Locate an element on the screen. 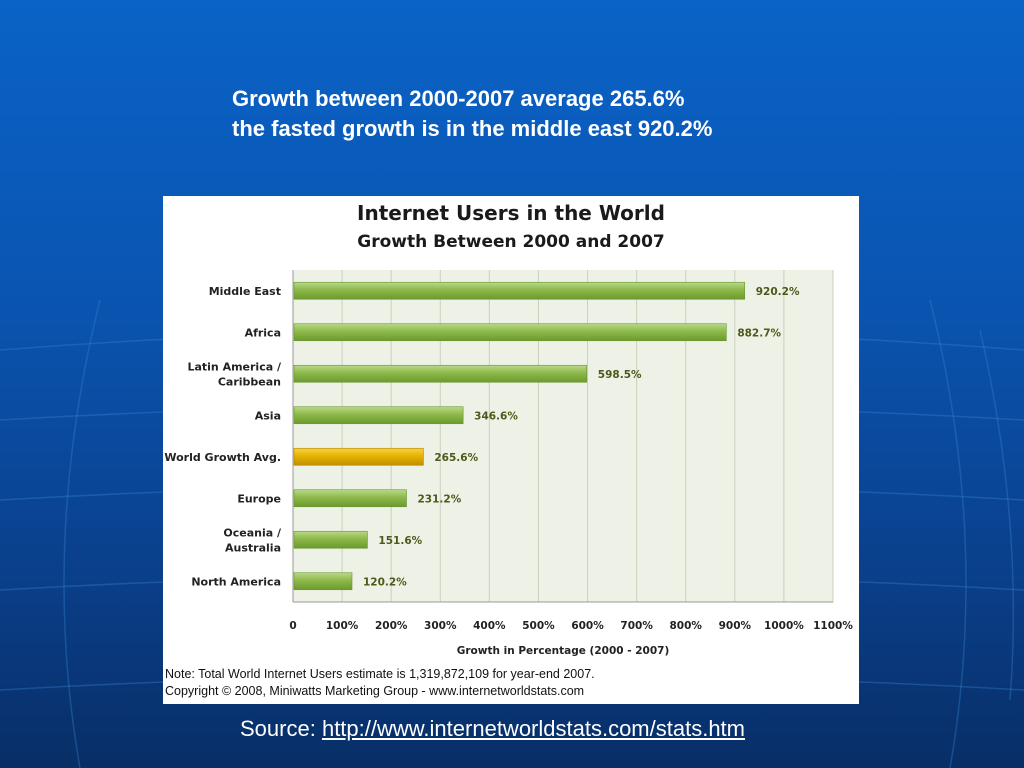 This screenshot has width=1024, height=768. category-label: World Growth Avg. is located at coordinates (222, 457).